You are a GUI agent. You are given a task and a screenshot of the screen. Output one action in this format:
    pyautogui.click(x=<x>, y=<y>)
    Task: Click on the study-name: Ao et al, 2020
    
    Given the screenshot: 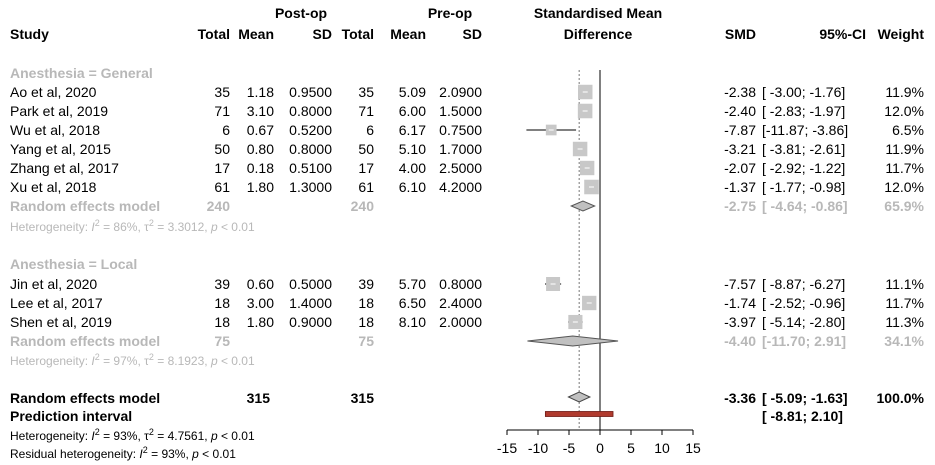 What is the action you would take?
    pyautogui.click(x=53, y=92)
    